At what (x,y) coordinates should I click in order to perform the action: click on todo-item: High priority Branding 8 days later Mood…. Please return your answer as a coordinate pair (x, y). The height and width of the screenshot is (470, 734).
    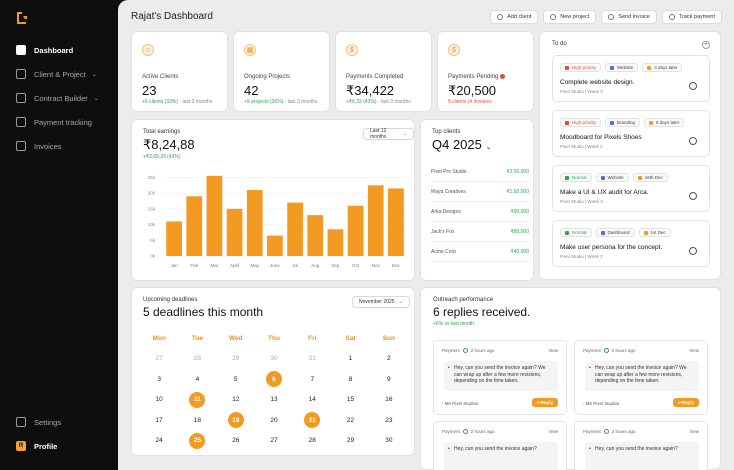
    Looking at the image, I should click on (631, 133).